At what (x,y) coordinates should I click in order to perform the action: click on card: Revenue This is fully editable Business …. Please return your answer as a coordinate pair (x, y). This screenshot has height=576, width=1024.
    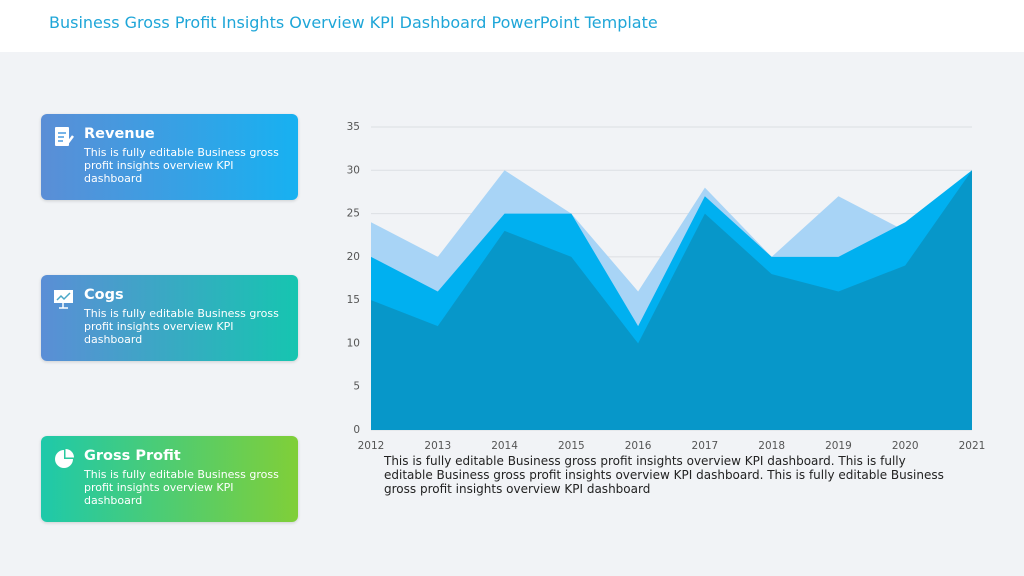
    Looking at the image, I should click on (169, 157).